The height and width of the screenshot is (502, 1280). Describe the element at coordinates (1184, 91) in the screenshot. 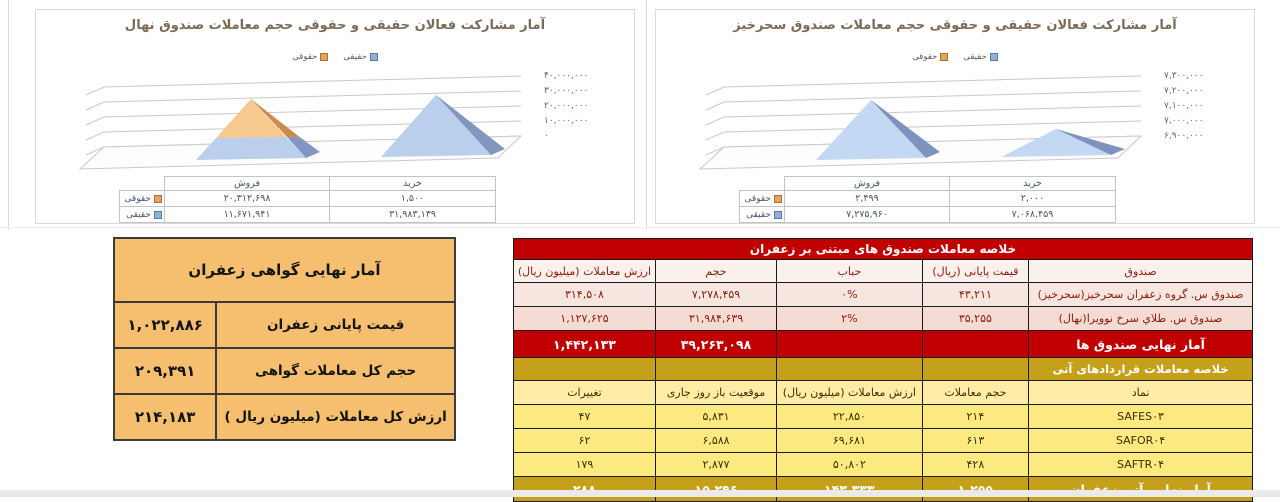

I see `y-axis-tick: ۷,۲۰۰,۰۰۰` at that location.